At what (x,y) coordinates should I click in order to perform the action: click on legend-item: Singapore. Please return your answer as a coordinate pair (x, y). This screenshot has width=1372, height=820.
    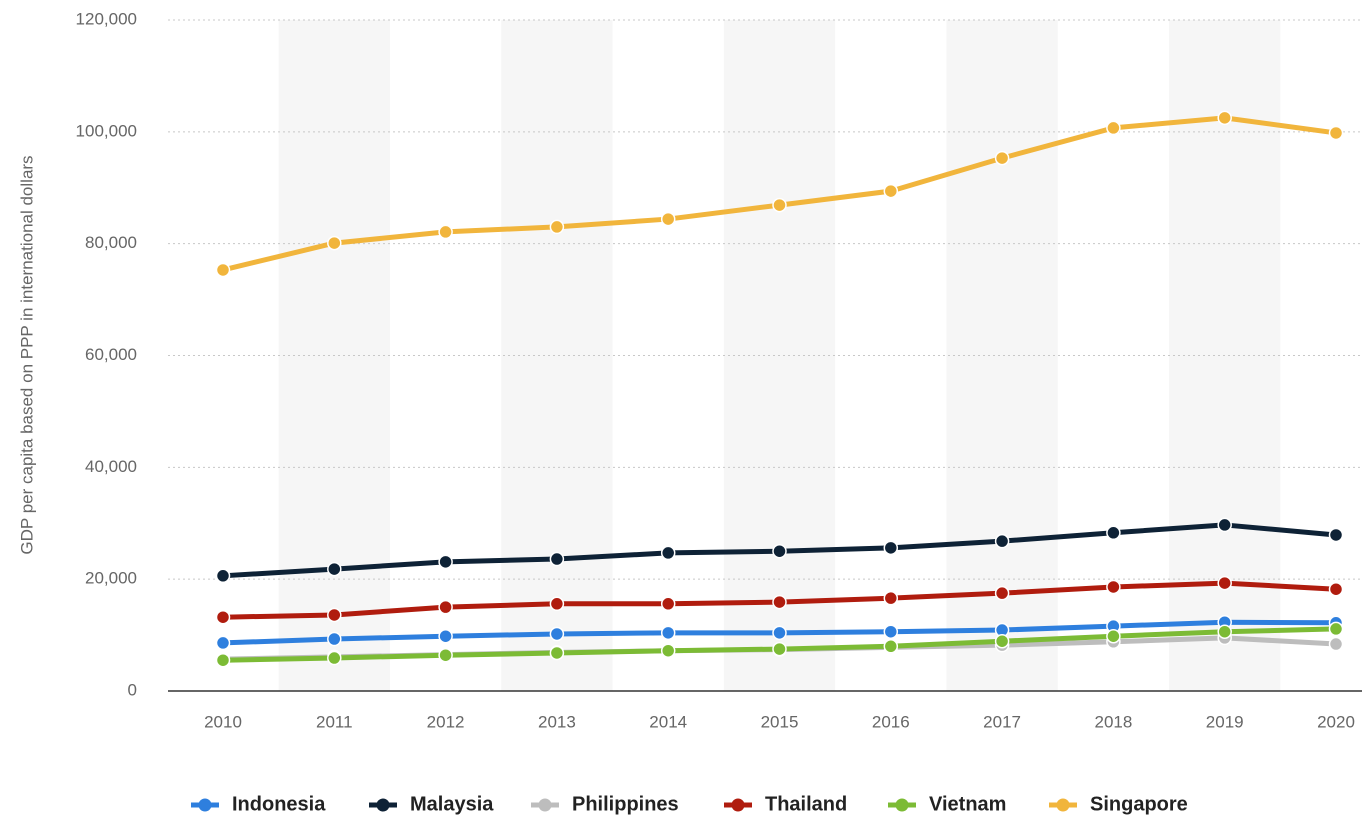
    Looking at the image, I should click on (1118, 804).